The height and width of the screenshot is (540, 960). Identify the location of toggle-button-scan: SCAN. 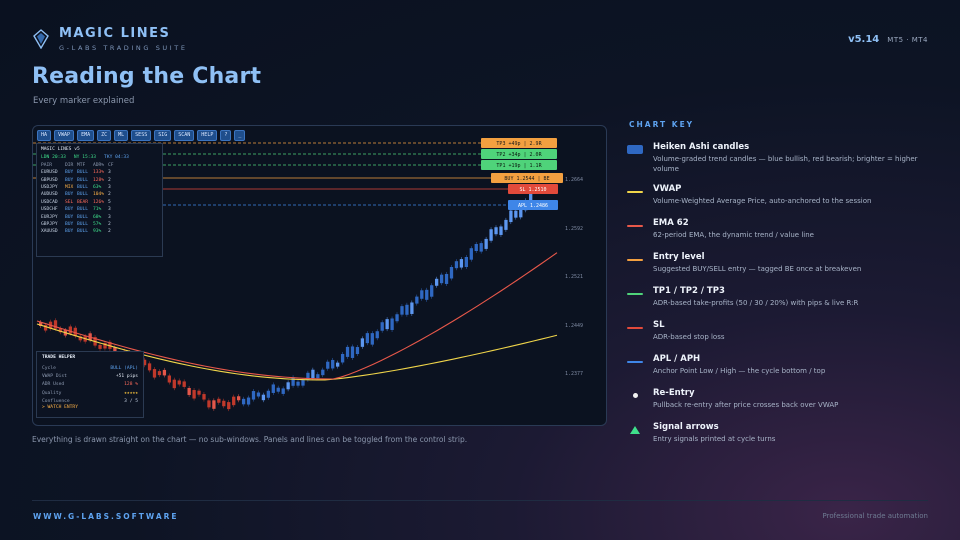
(184, 135).